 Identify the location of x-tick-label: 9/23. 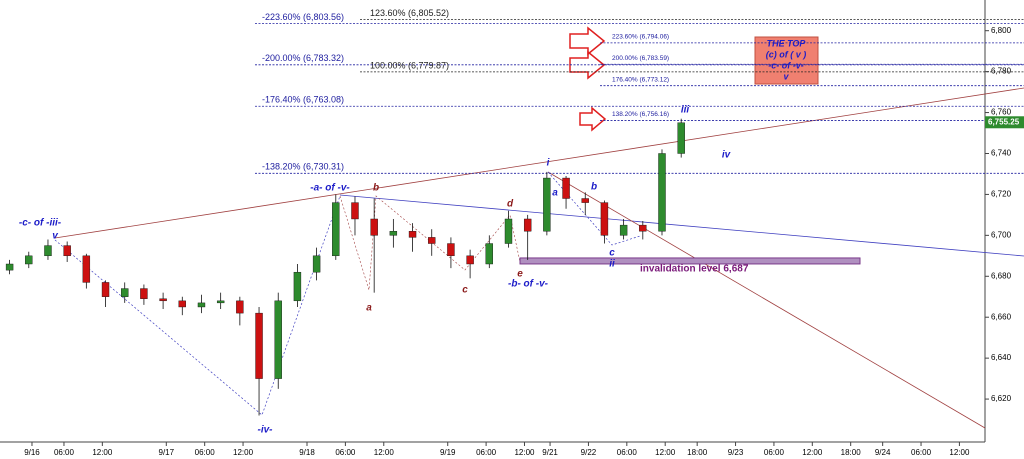
(736, 452).